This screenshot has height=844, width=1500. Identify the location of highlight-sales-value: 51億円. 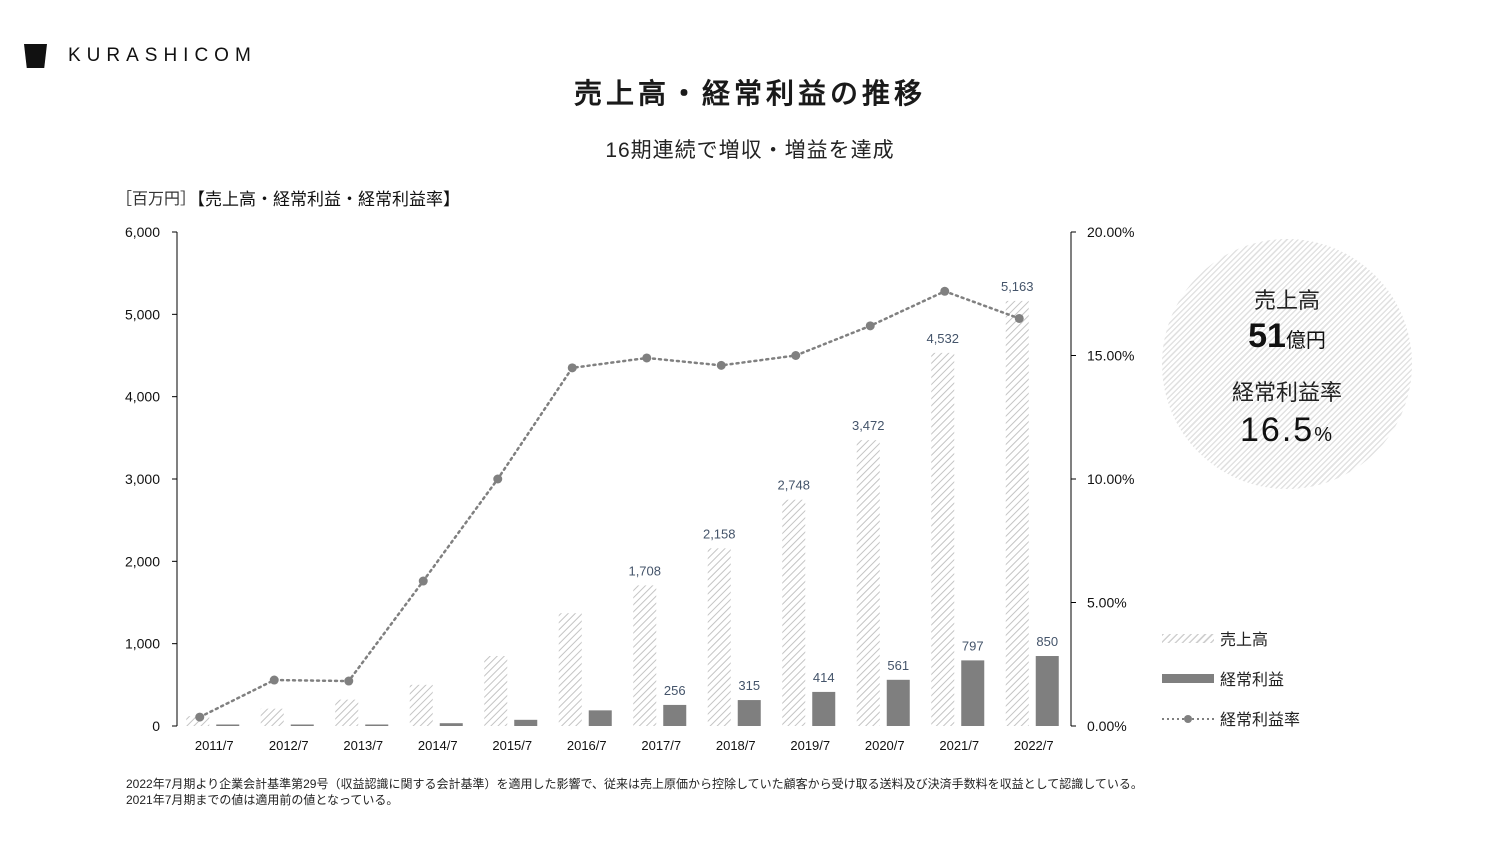
(1287, 336).